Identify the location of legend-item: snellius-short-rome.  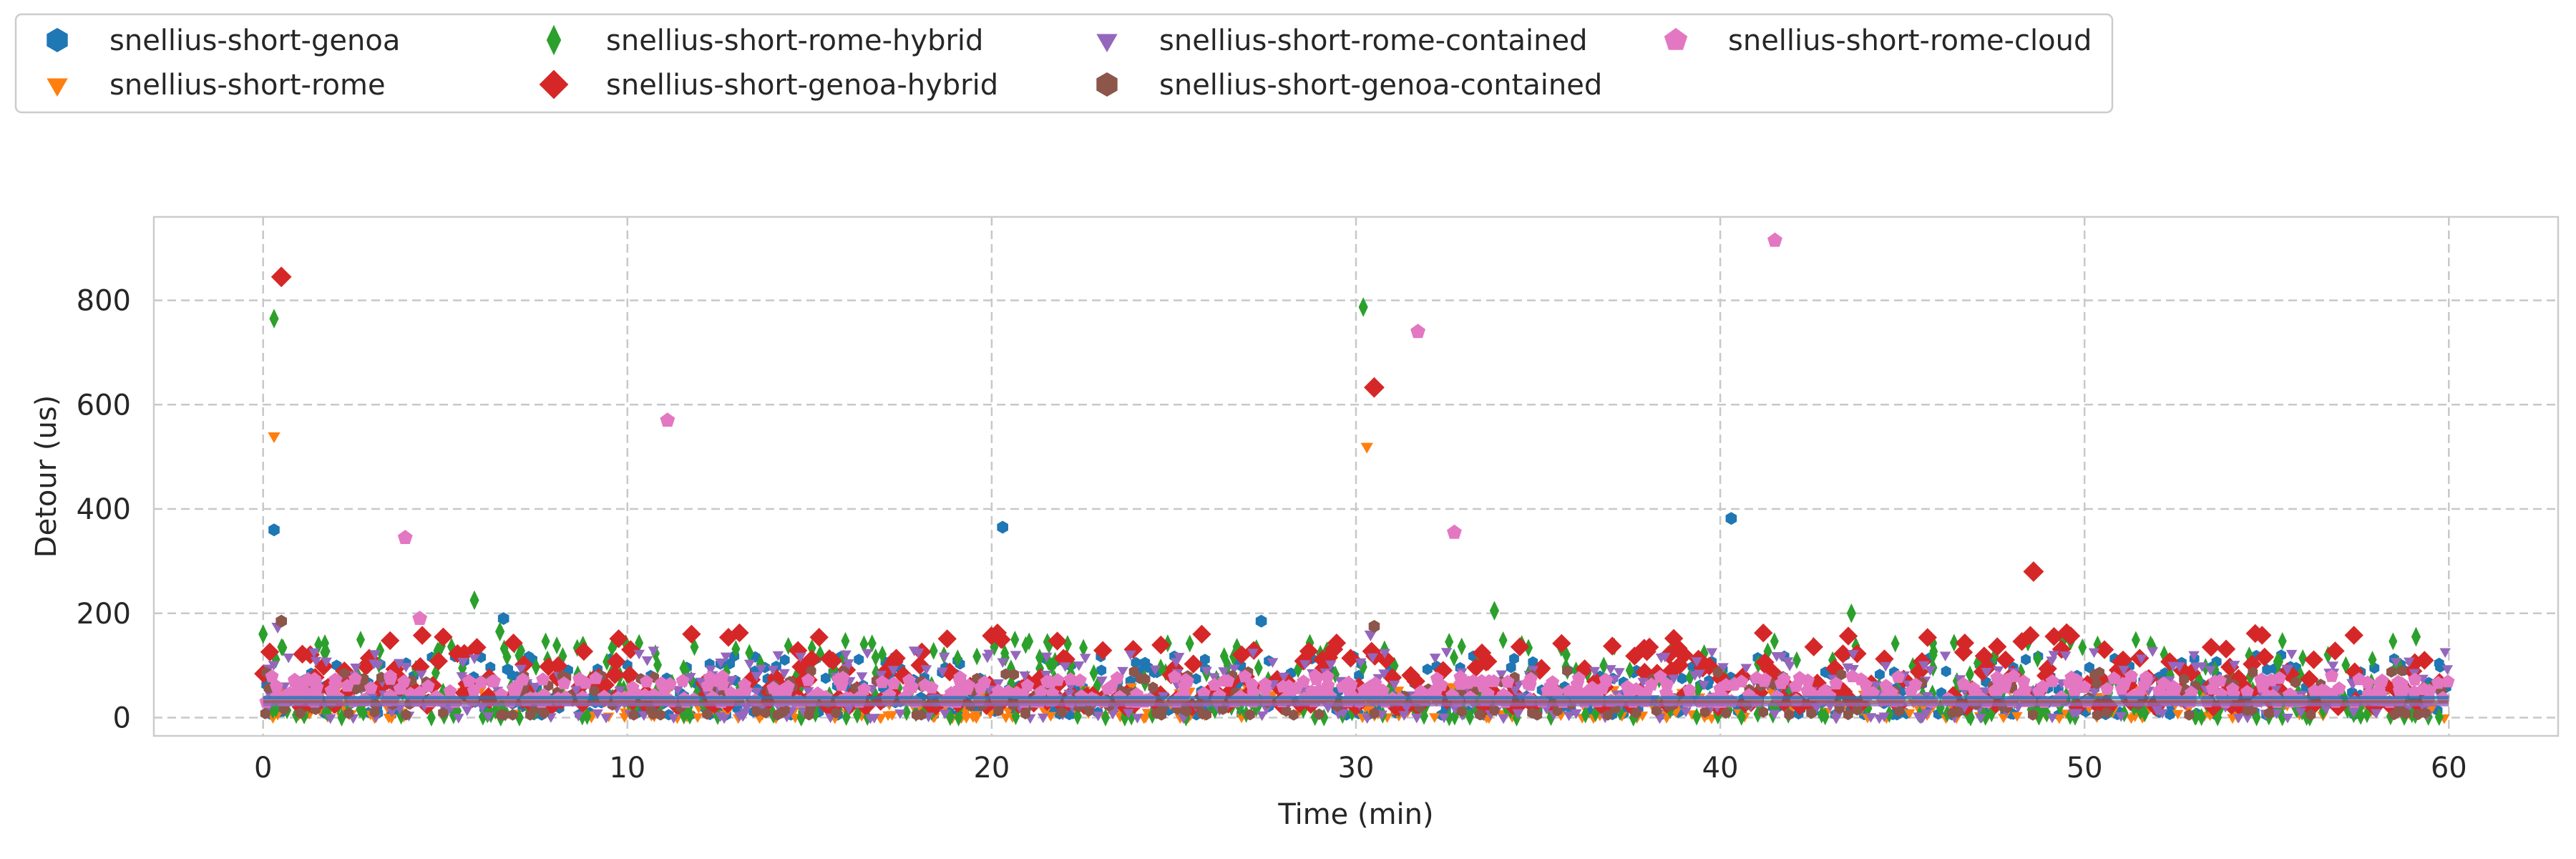
(217, 85).